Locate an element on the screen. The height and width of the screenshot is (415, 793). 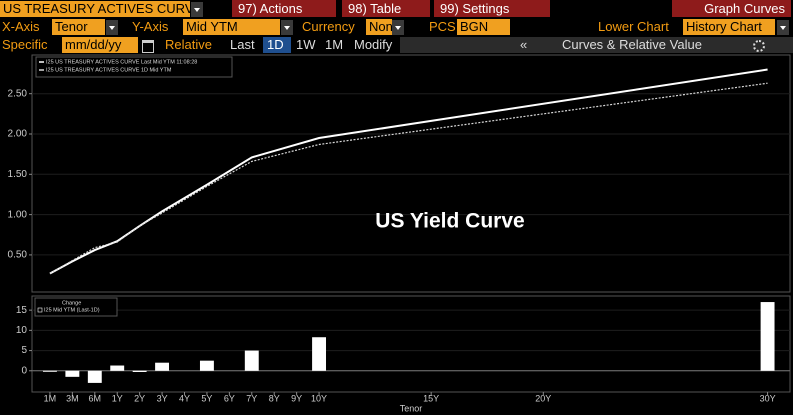
x-axis-field: Tenor is located at coordinates (78, 27).